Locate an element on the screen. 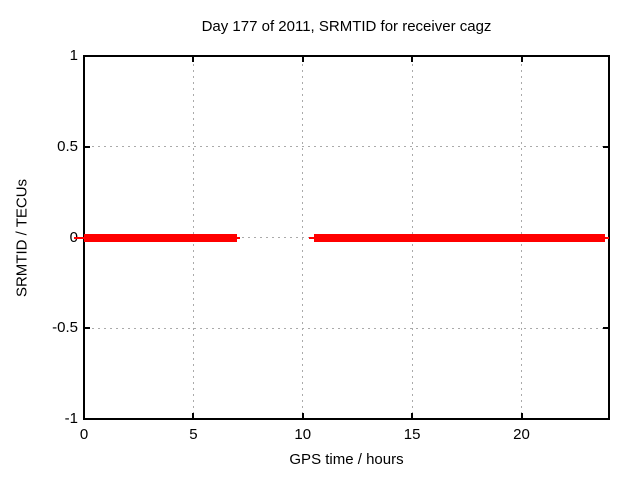 The height and width of the screenshot is (480, 640). y-tick-label: 0 is located at coordinates (39, 237).